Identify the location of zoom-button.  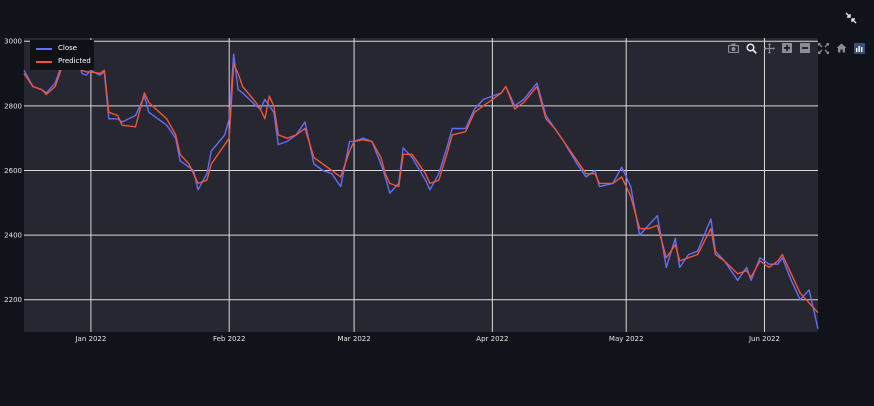
(751, 48).